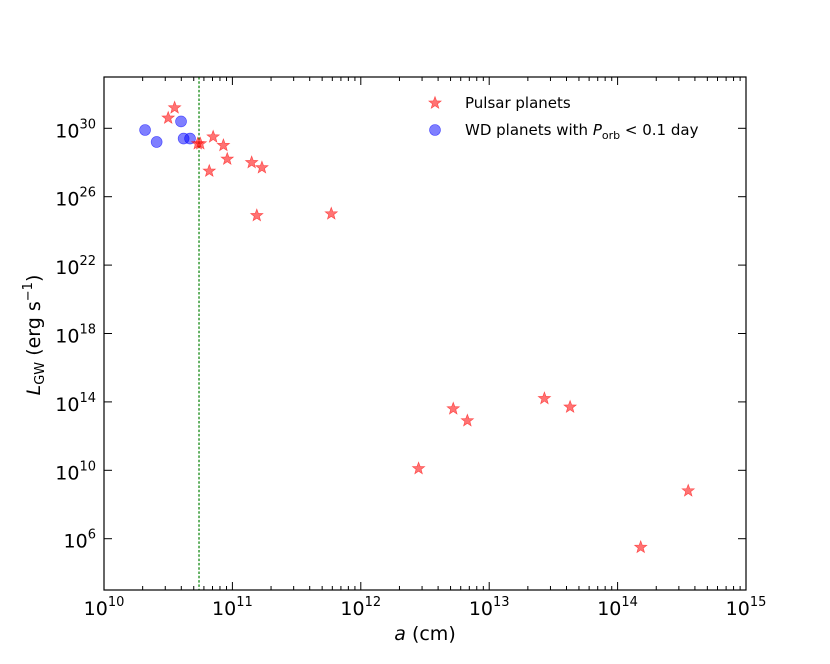 This screenshot has width=830, height=664. Describe the element at coordinates (424, 634) in the screenshot. I see `x-axis-label: a (cm)` at that location.